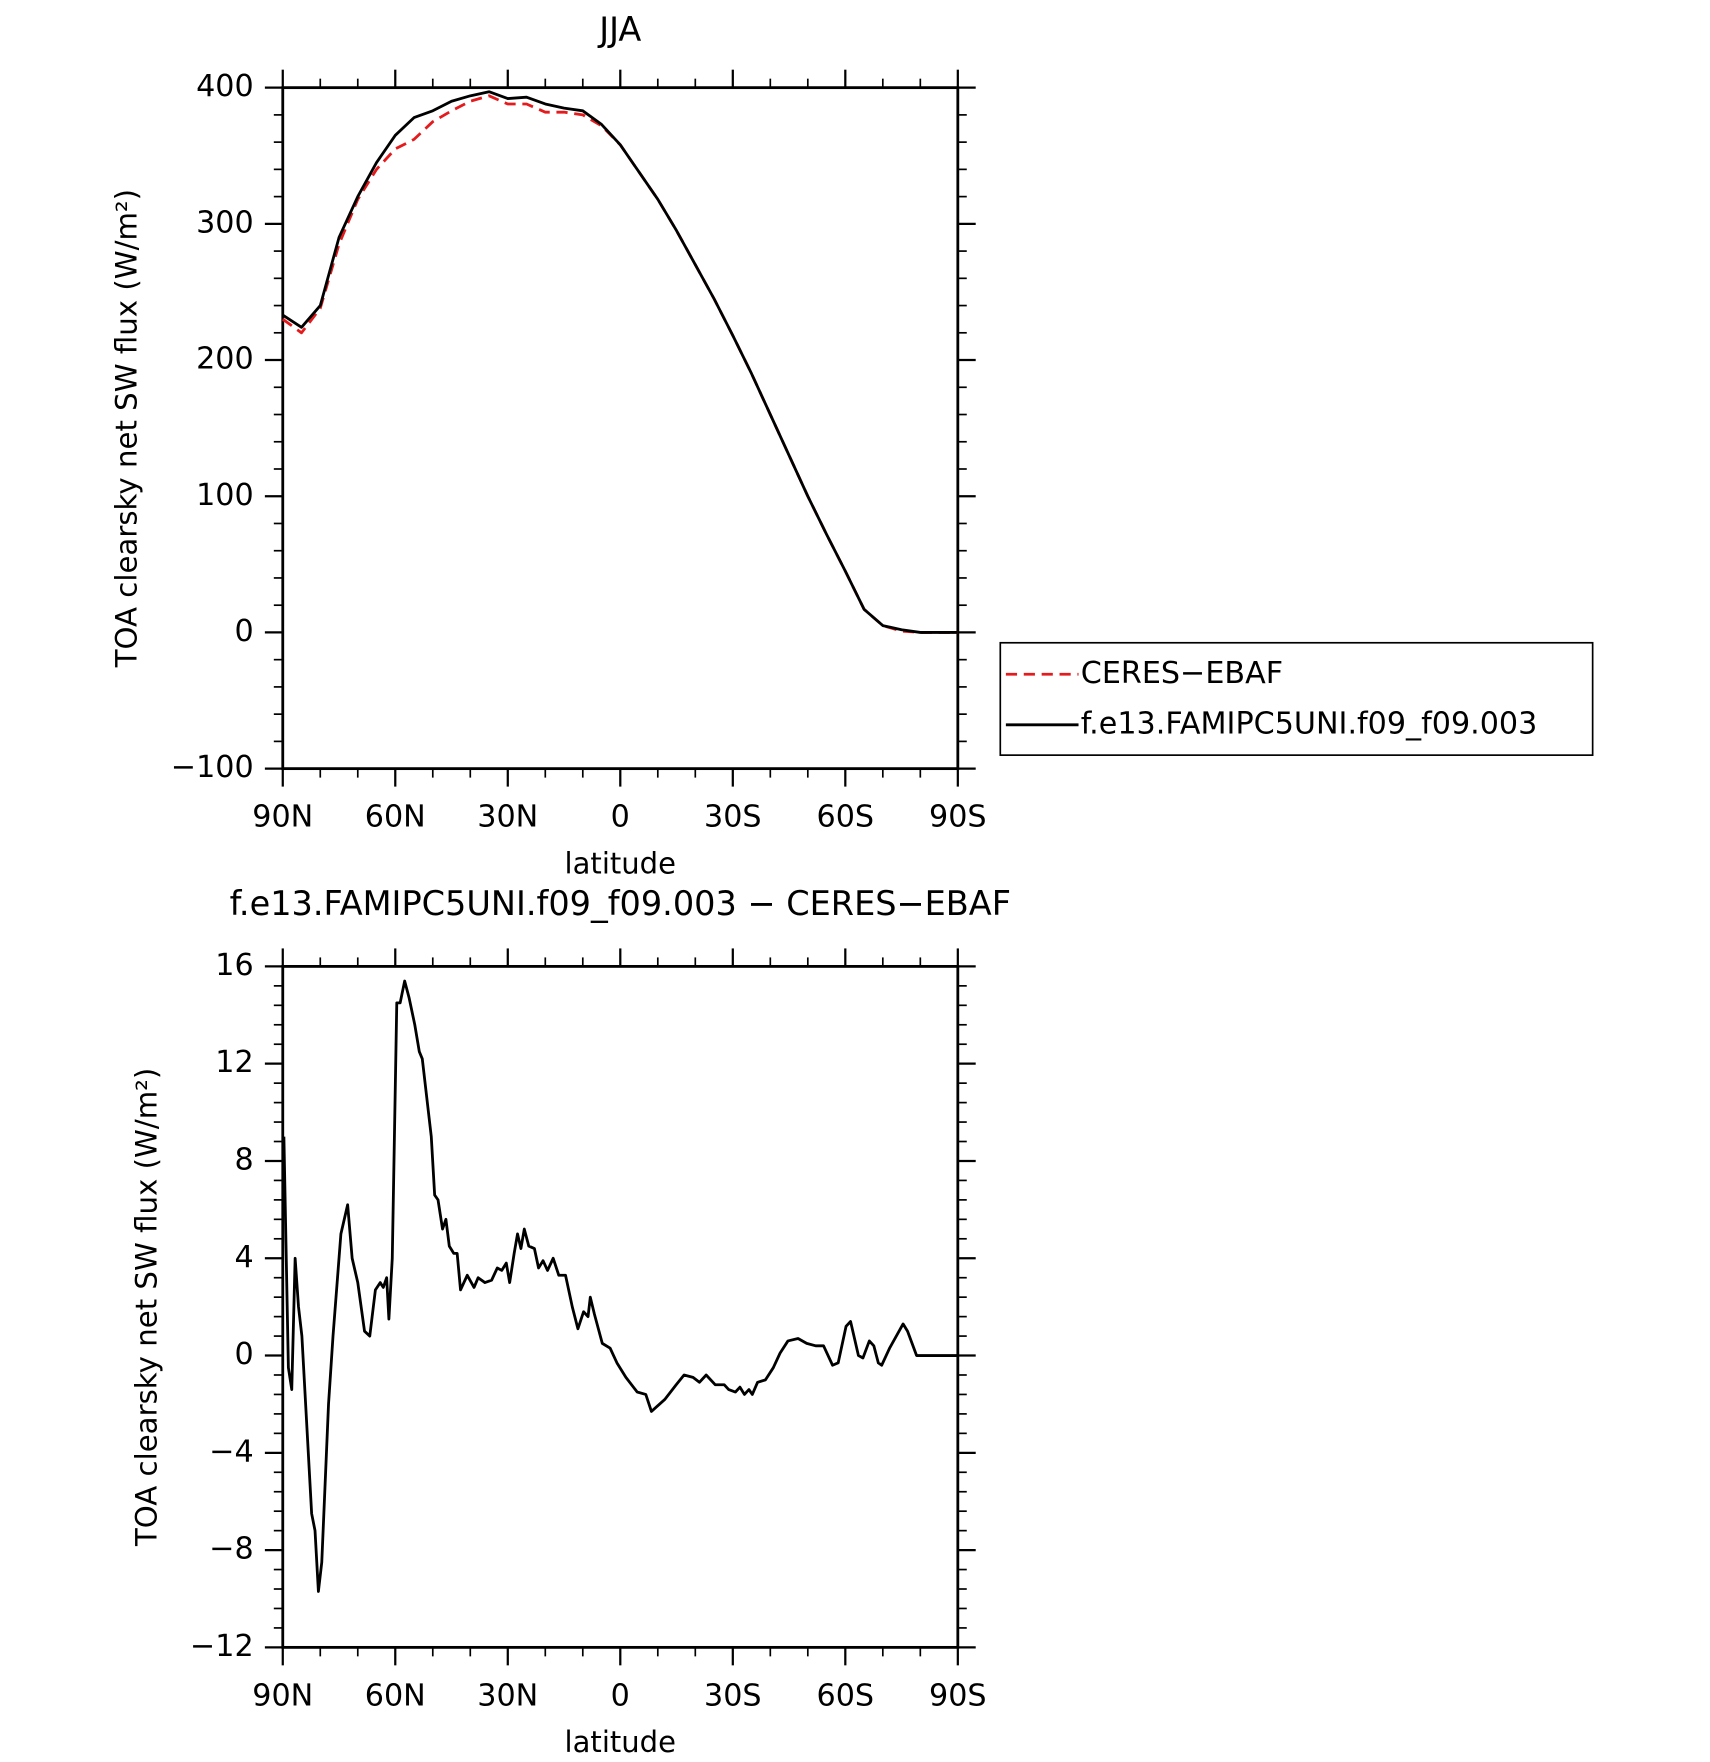  I want to click on y-tick-label: 4, so click(244, 1257).